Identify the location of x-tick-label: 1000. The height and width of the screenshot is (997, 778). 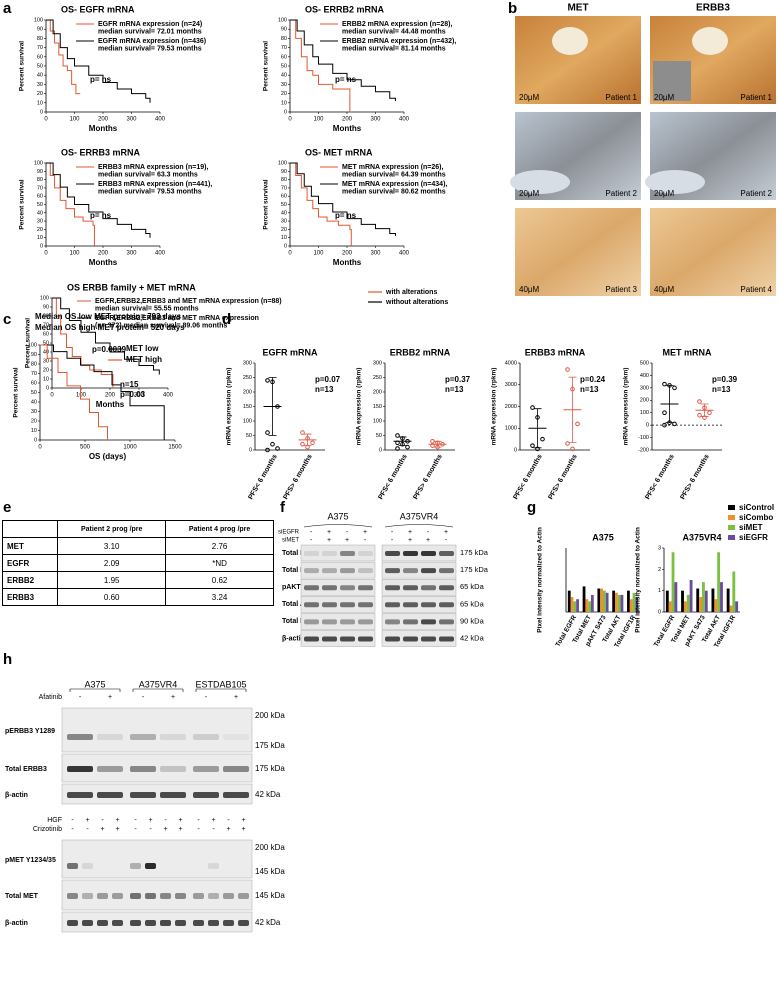
(130, 448).